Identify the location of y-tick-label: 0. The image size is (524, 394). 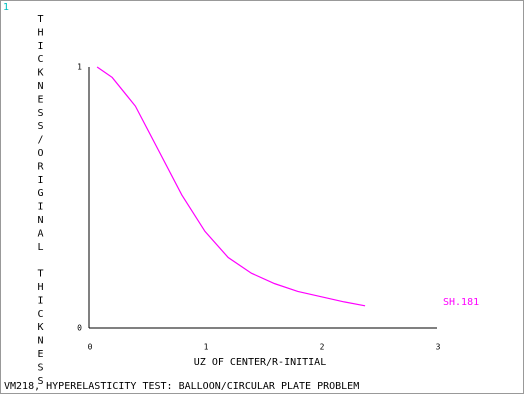
(79, 328).